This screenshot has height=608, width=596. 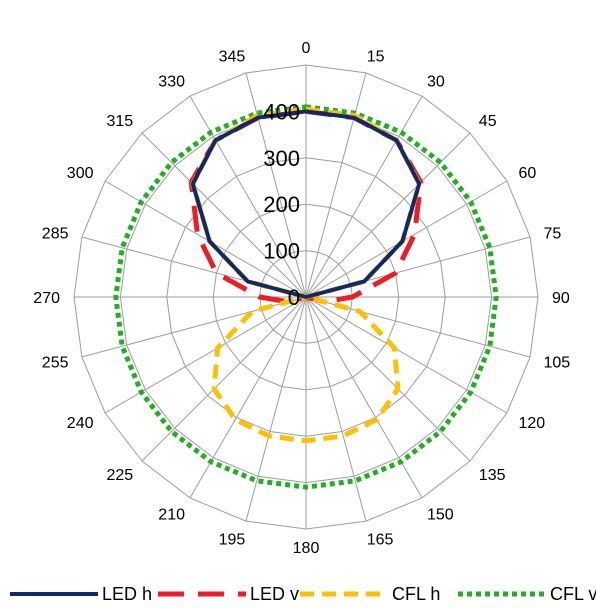 I want to click on legend: LED h LED v CFL h CFL v, so click(x=303, y=594).